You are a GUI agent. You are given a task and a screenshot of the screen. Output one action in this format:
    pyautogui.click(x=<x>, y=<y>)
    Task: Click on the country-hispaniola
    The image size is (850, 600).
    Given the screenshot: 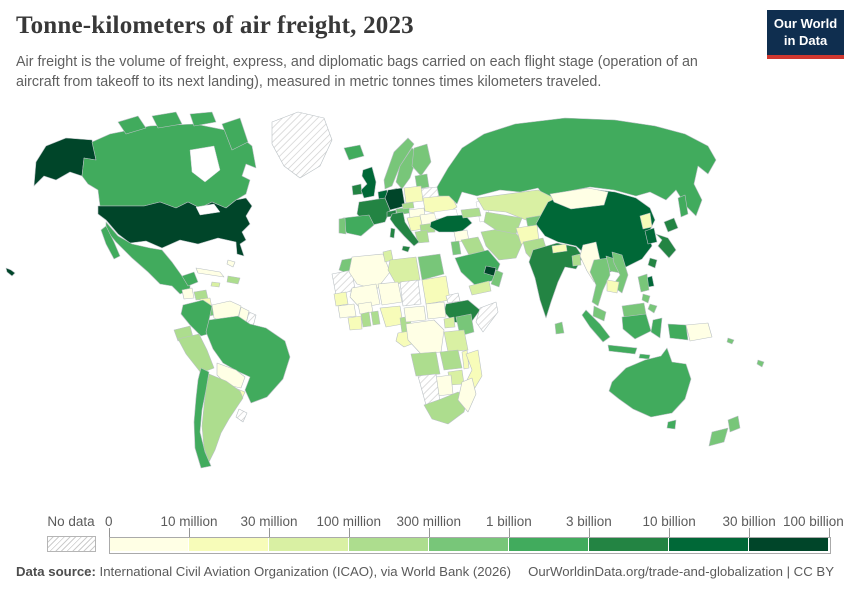 What is the action you would take?
    pyautogui.click(x=233, y=280)
    